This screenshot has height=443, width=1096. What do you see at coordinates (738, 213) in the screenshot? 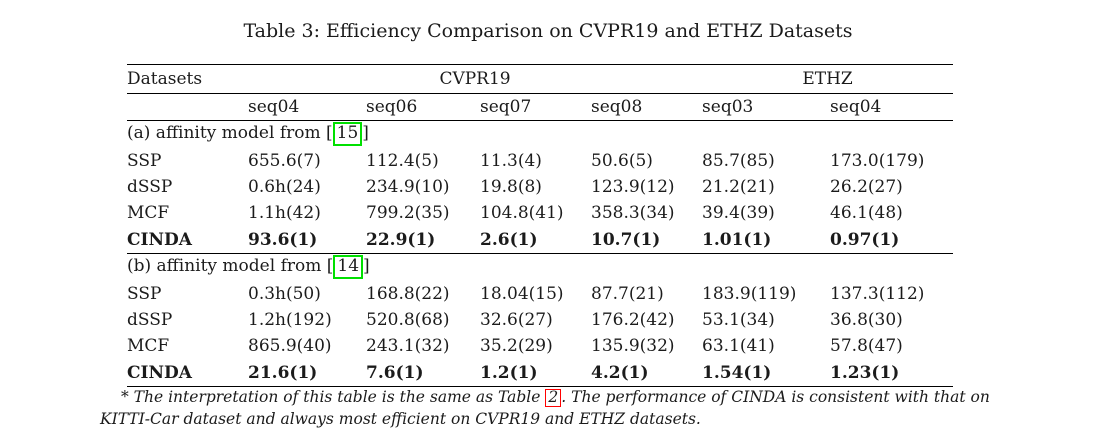
I see `value-cell: 39.4(39)` at bounding box center [738, 213].